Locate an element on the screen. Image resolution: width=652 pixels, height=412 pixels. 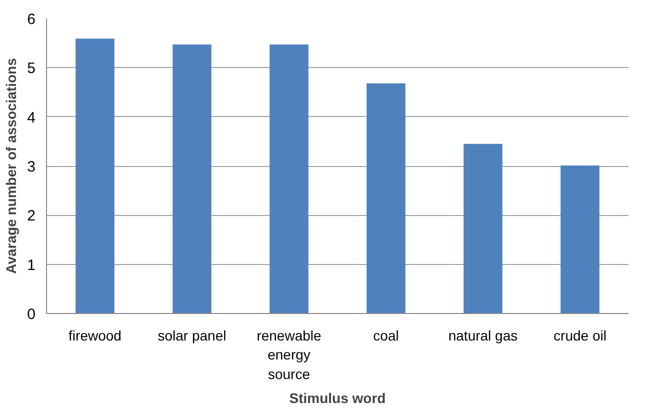
y-axis-title: Avarage number of associations is located at coordinates (11, 166).